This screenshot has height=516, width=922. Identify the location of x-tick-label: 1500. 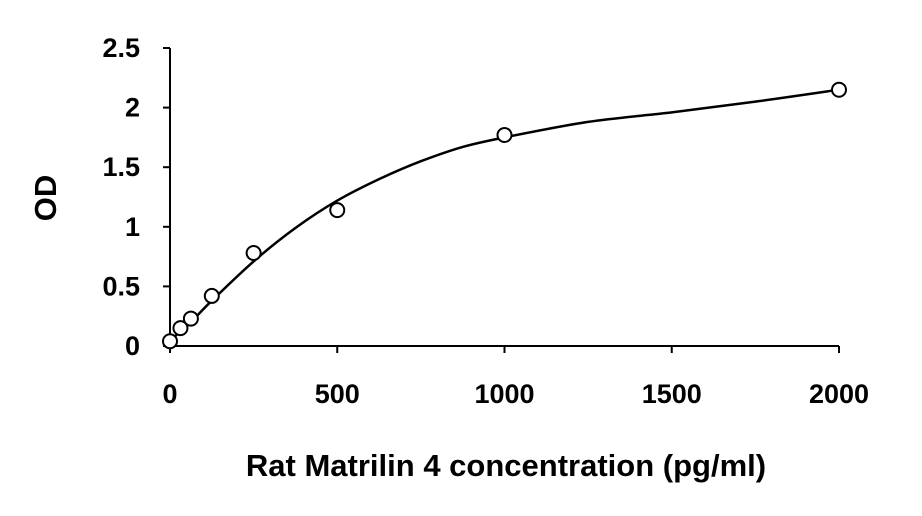
(672, 394).